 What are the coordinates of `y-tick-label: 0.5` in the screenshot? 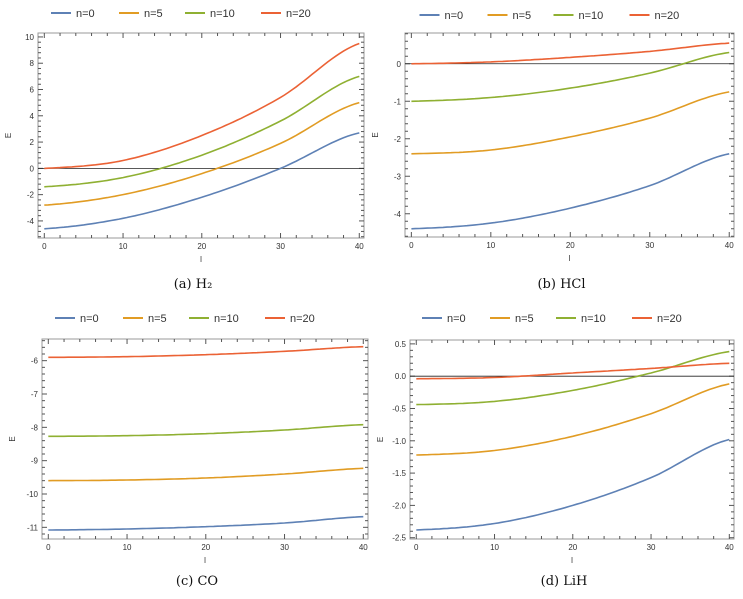 It's located at (401, 344).